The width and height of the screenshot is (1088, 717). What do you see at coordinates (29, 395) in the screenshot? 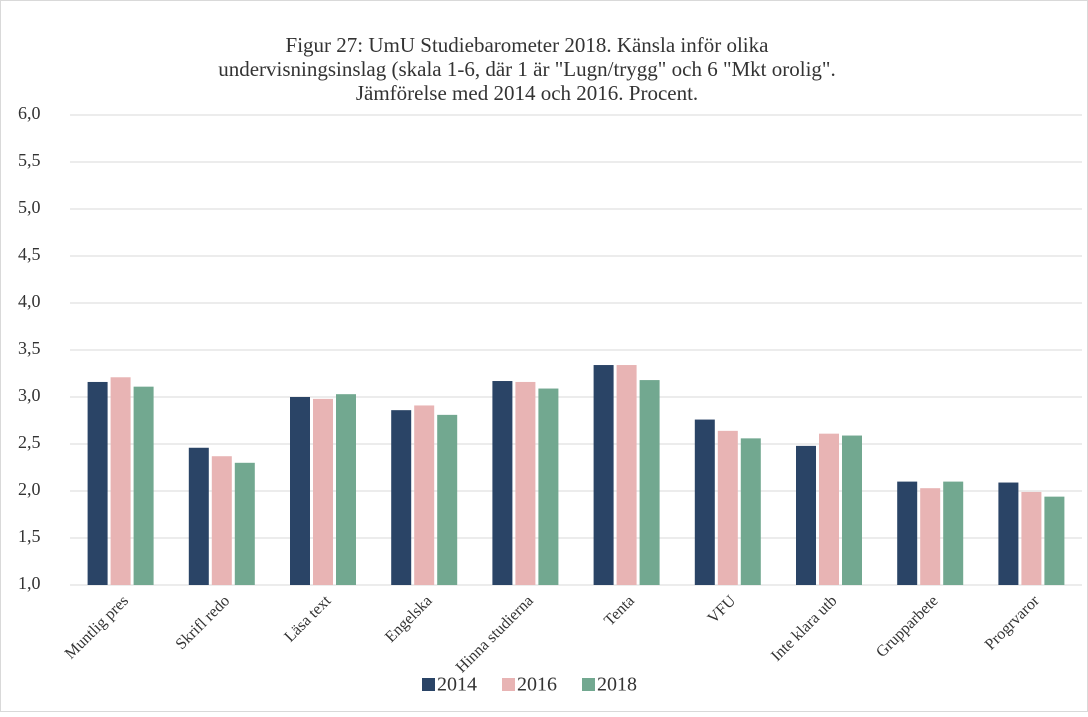
I see `y-tick-label: 3,0` at bounding box center [29, 395].